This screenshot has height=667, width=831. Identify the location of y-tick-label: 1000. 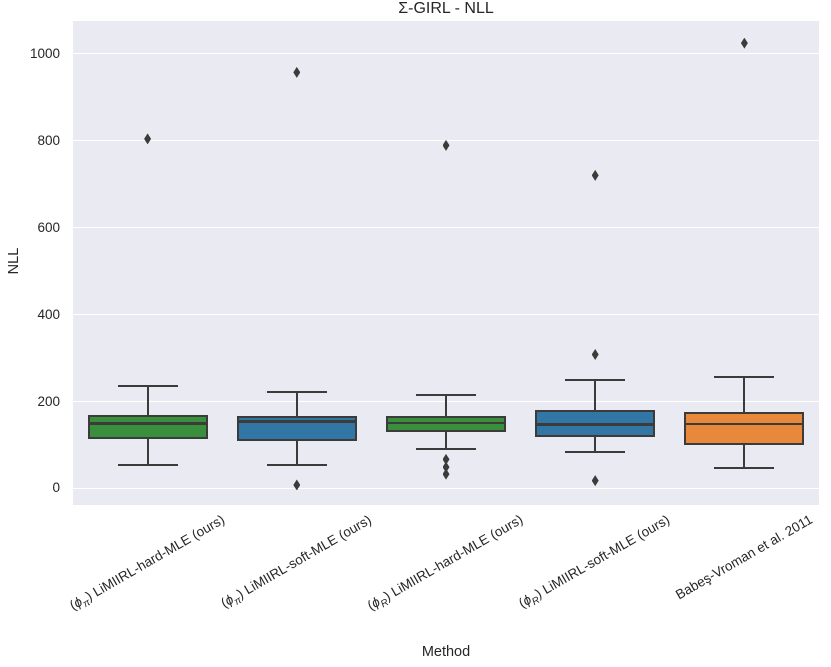
(44, 53).